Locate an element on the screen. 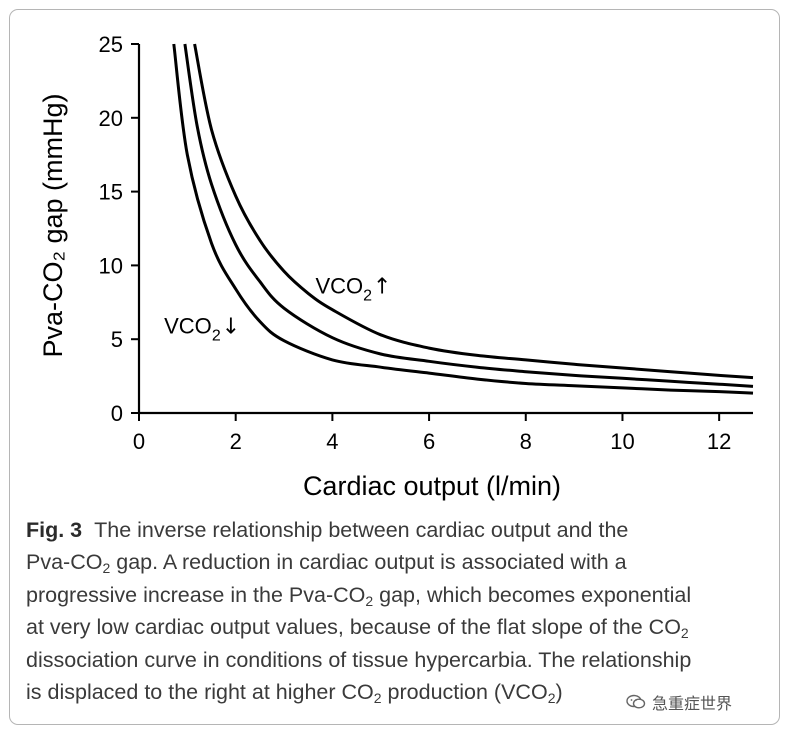  y-tick-label: 15 is located at coordinates (111, 192).